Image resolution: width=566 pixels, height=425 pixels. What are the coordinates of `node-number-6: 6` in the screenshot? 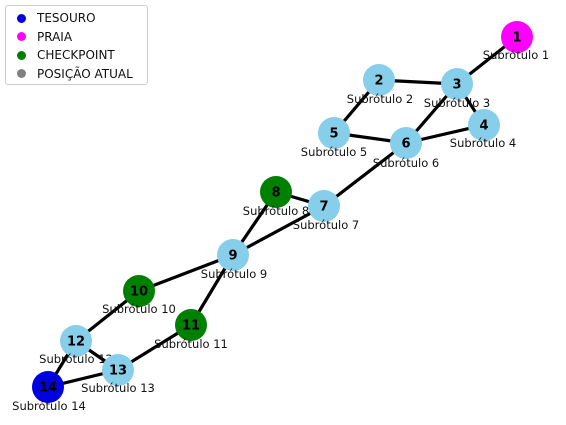 It's located at (405, 144).